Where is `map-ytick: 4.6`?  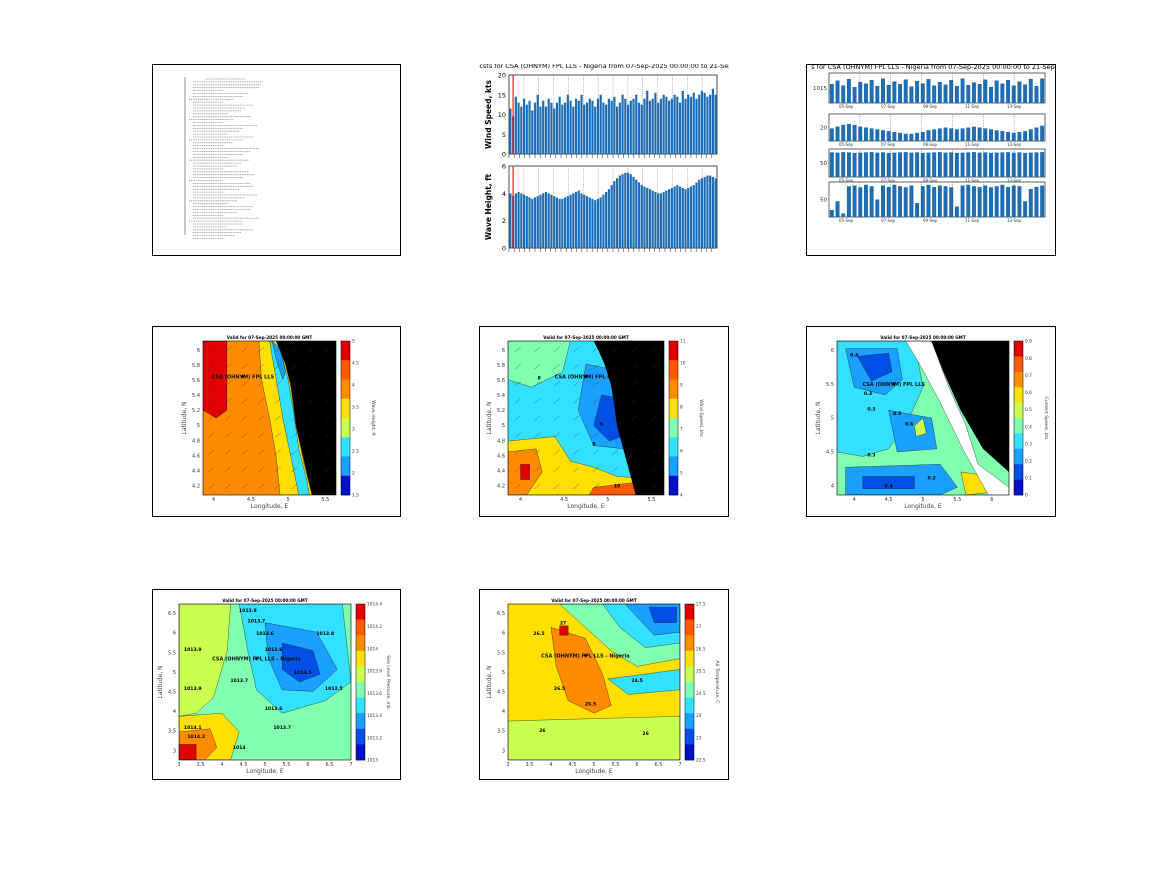 map-ytick: 4.6 is located at coordinates (501, 456).